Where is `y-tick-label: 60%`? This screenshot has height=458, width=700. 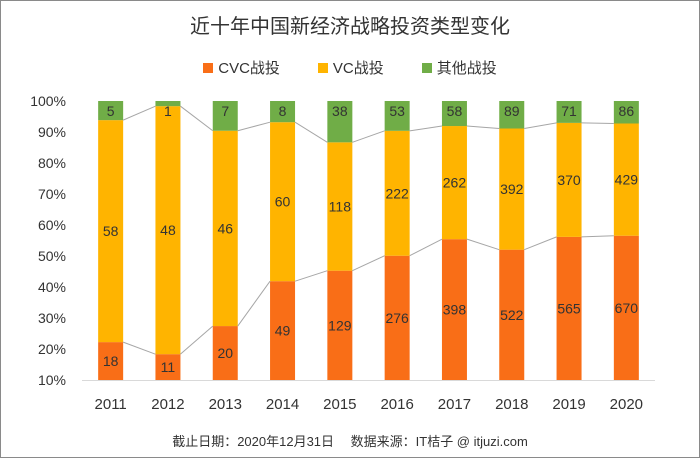
y-tick-label: 60% is located at coordinates (52, 225).